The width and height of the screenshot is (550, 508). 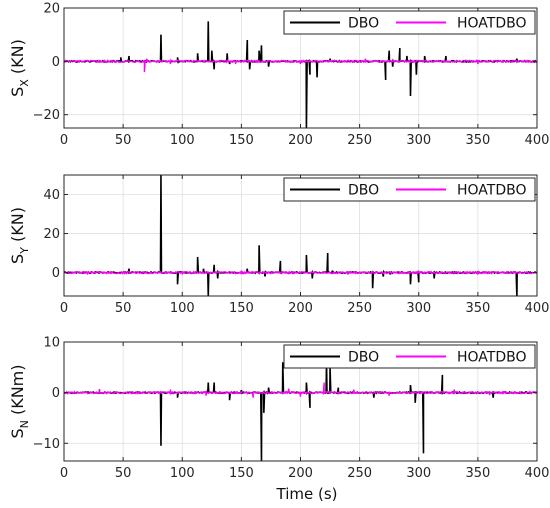 What do you see at coordinates (17, 392) in the screenshot?
I see `y-axis-label-unit: (KNm)` at bounding box center [17, 392].